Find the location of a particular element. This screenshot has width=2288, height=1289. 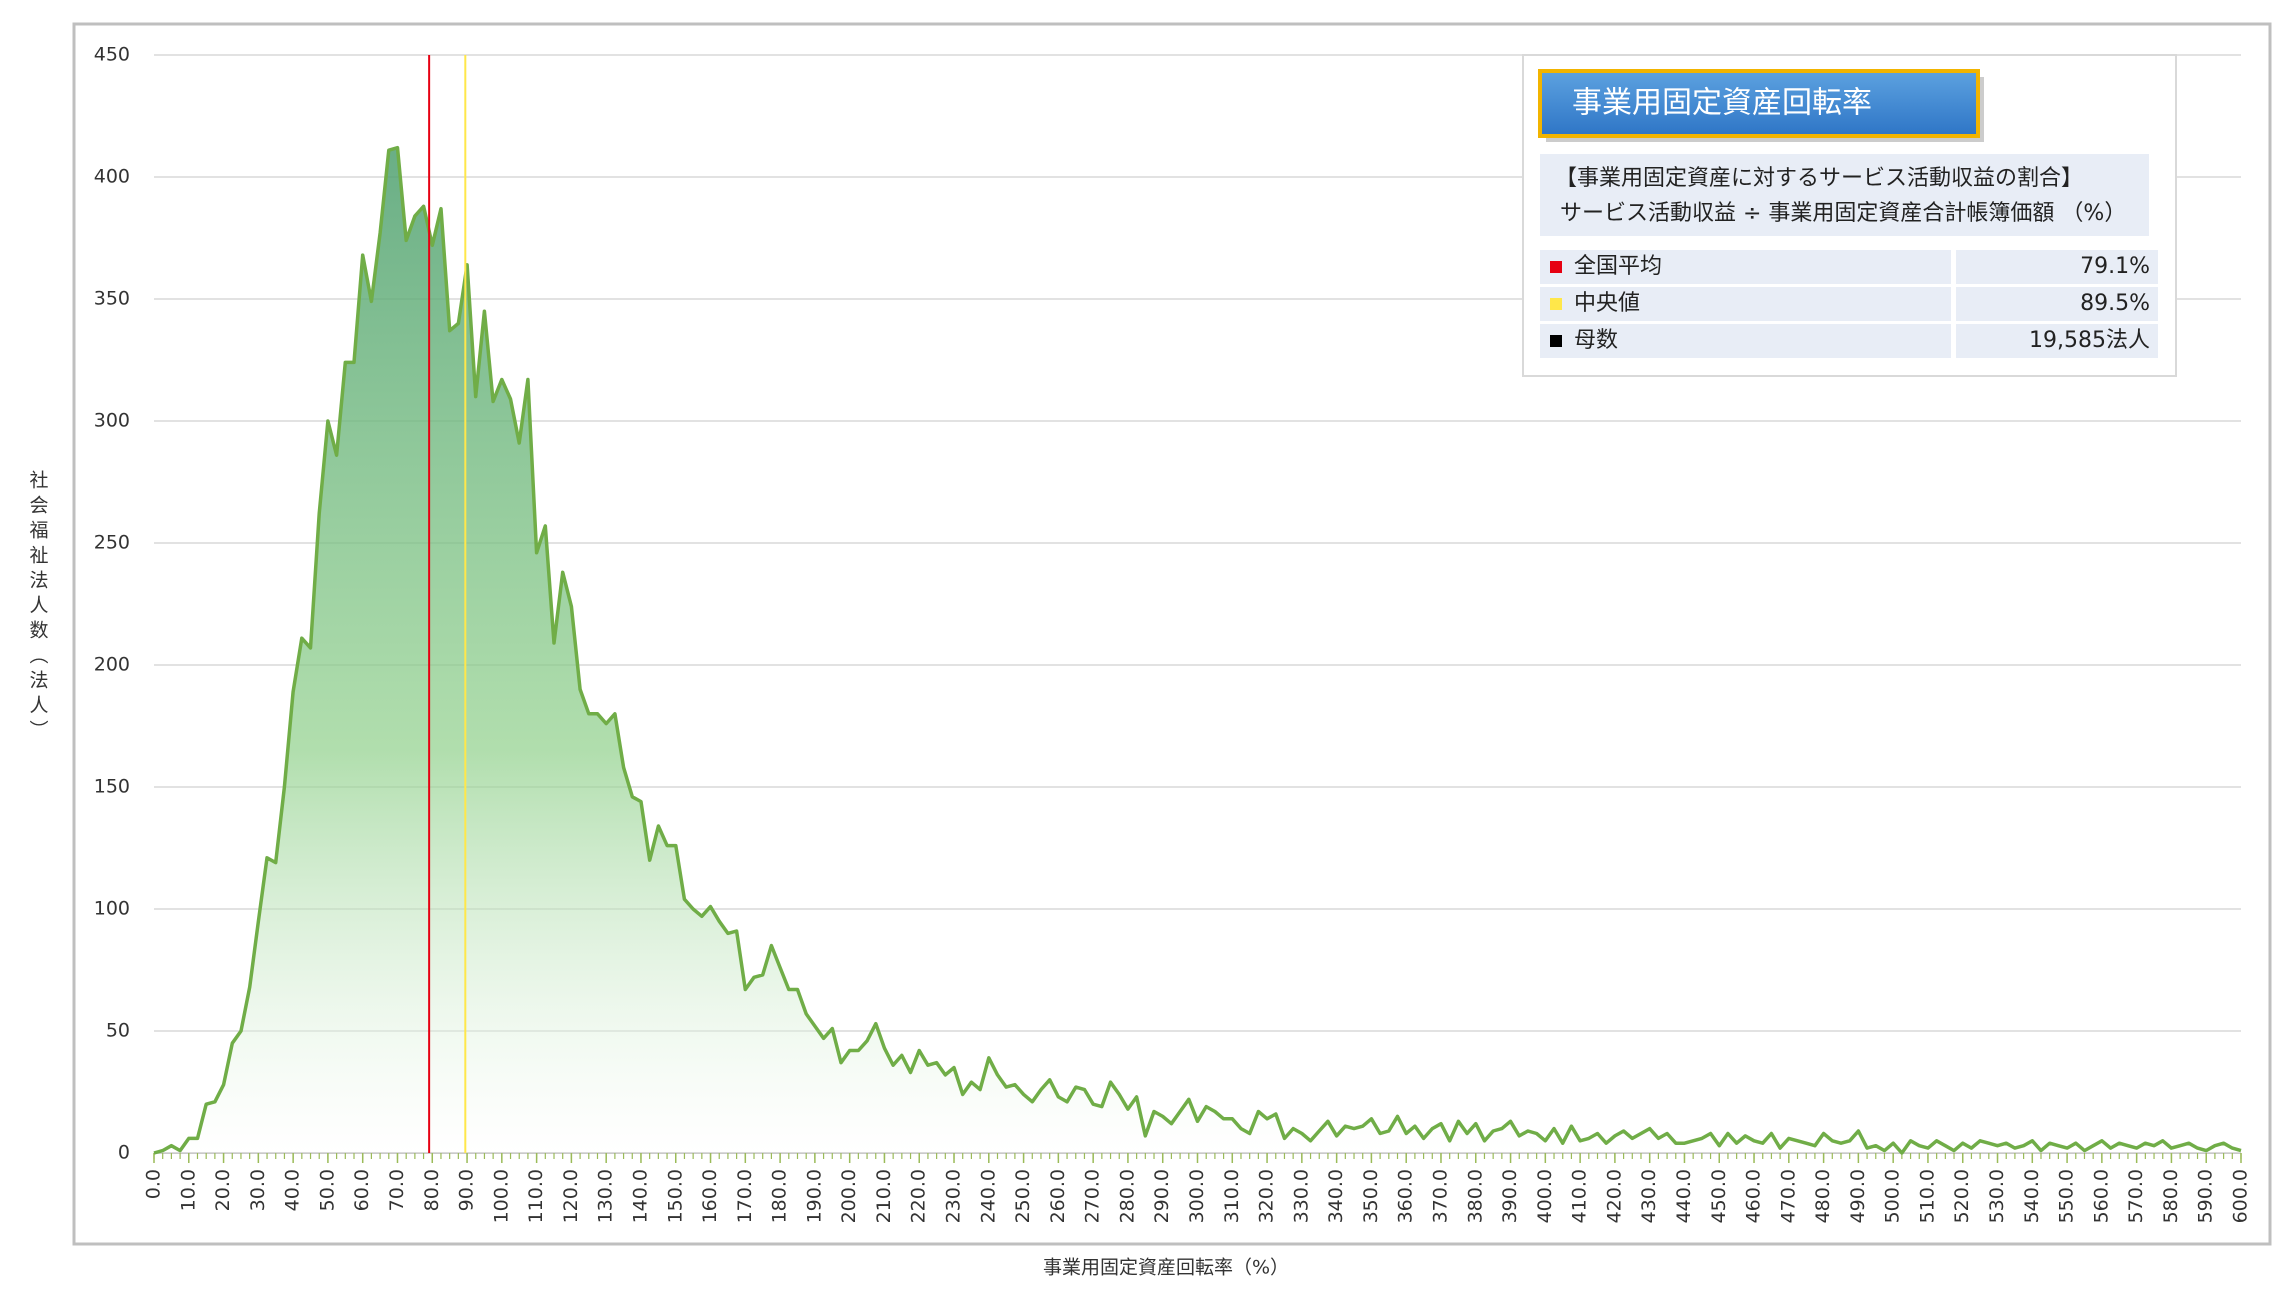

x-tick-label: 500.0 is located at coordinates (1893, 1196).